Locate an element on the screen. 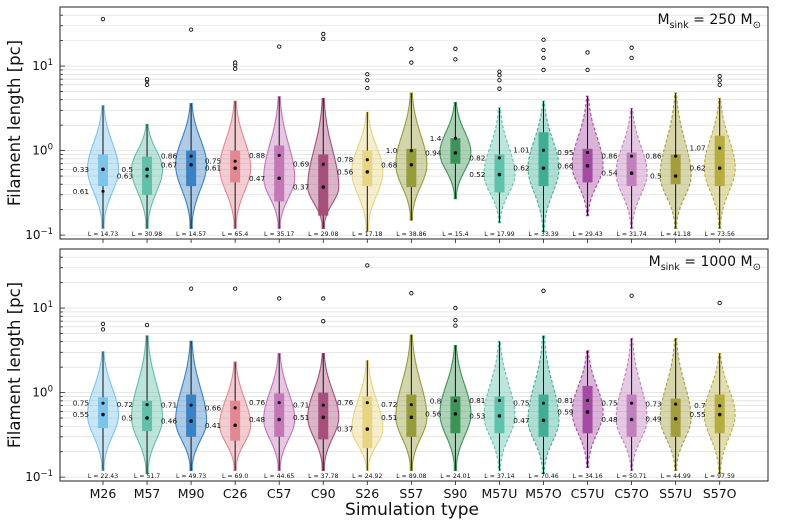  L-label-S90: L ≈ 15.4 is located at coordinates (455, 234).